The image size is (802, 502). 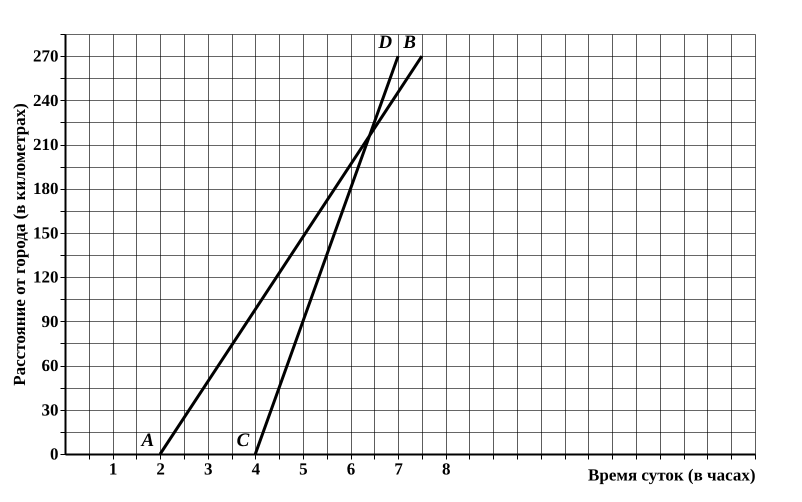 What do you see at coordinates (351, 469) in the screenshot?
I see `x-tick-label: 6` at bounding box center [351, 469].